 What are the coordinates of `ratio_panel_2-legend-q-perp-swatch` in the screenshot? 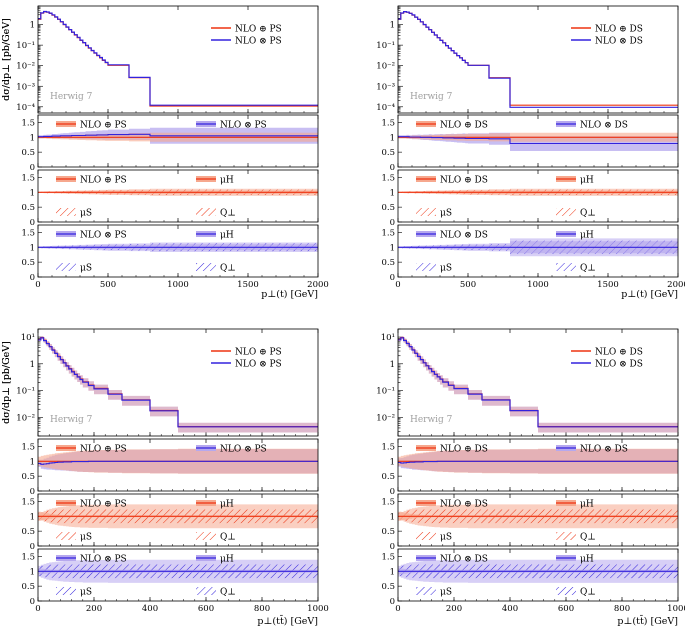 It's located at (206, 212).